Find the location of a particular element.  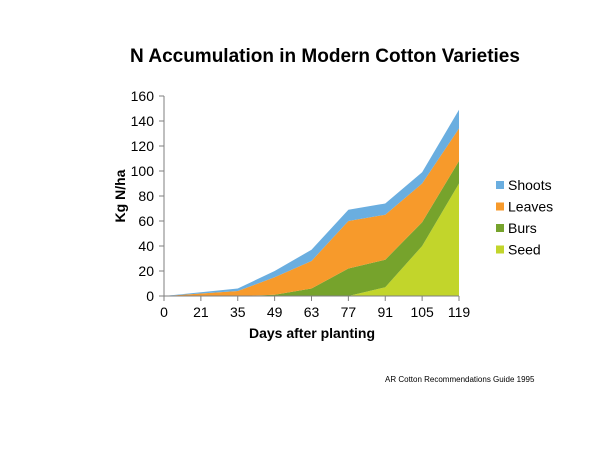

x-tick-label: 119 is located at coordinates (459, 312).